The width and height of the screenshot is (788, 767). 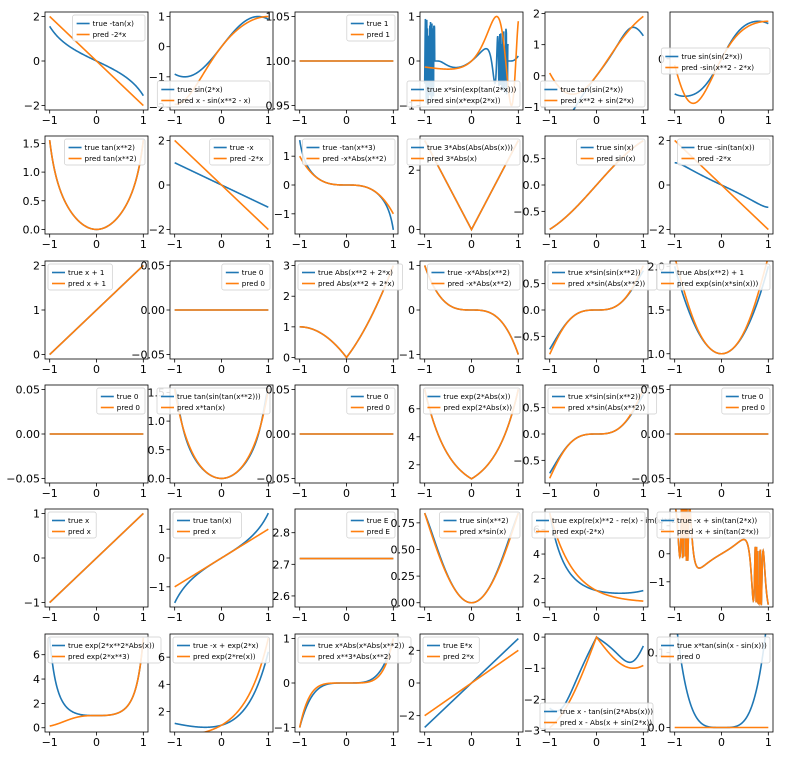 I want to click on legend-entry: true x + 1, so click(x=86, y=272).